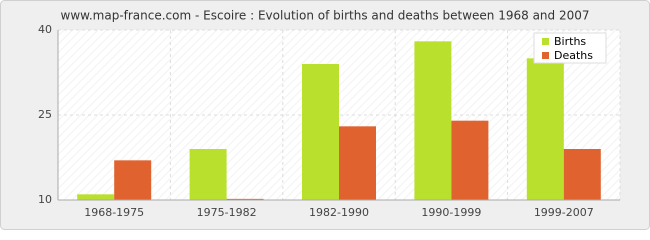  Describe the element at coordinates (451, 212) in the screenshot. I see `x-tick-label: 1990-1999` at that location.